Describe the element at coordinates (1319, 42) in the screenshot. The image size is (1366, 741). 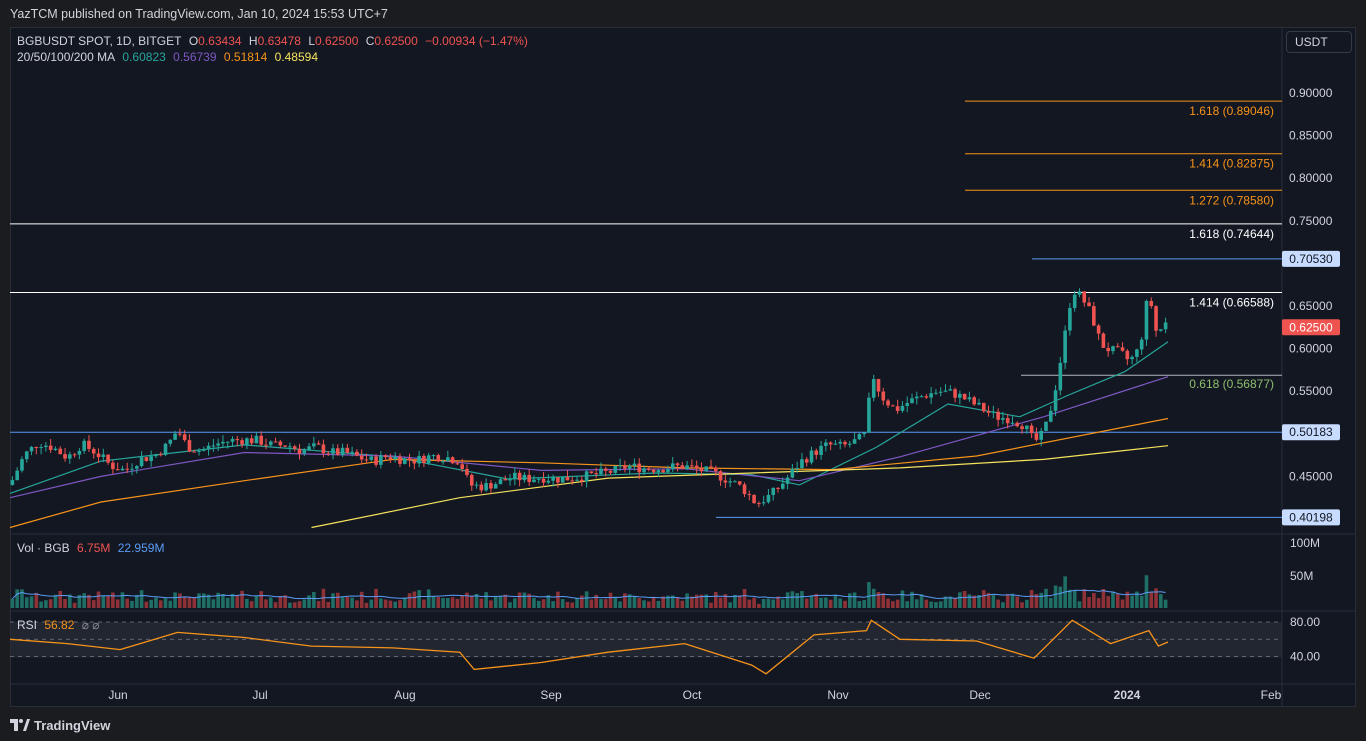
I see `currency-button: USDT` at that location.